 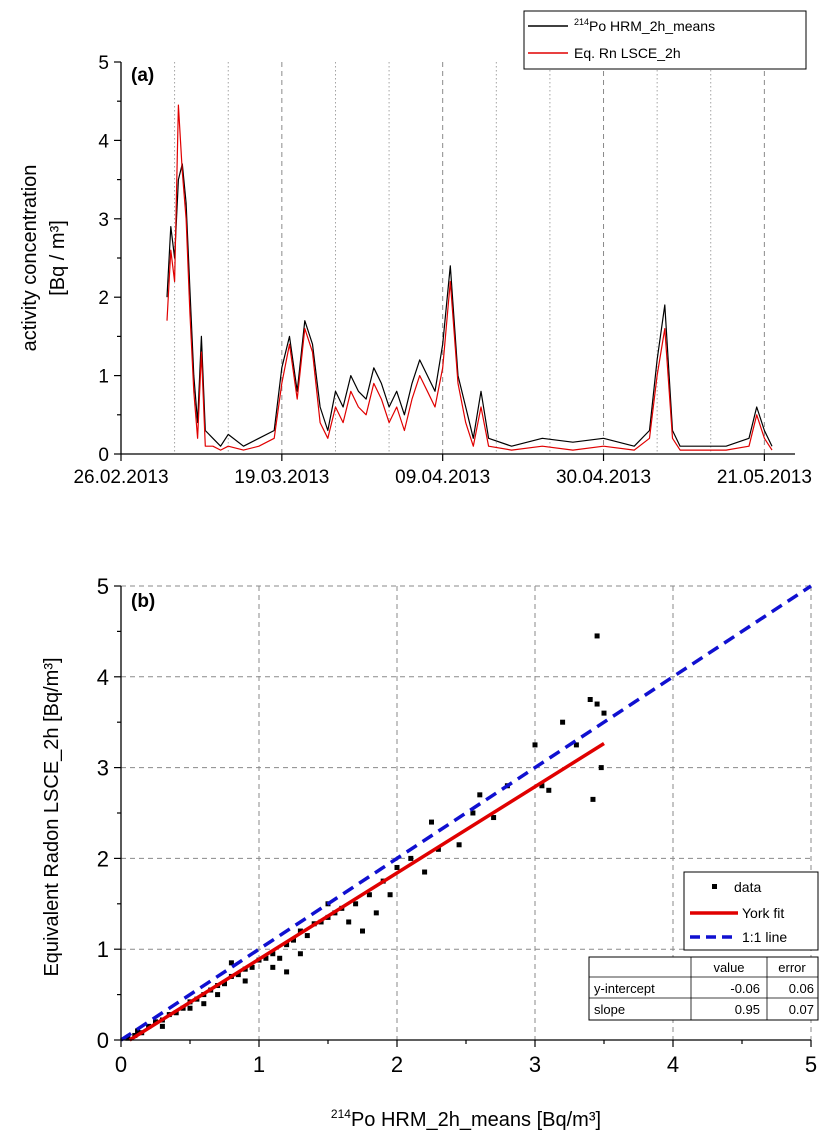 I want to click on legend-data-label: data, so click(x=747, y=887).